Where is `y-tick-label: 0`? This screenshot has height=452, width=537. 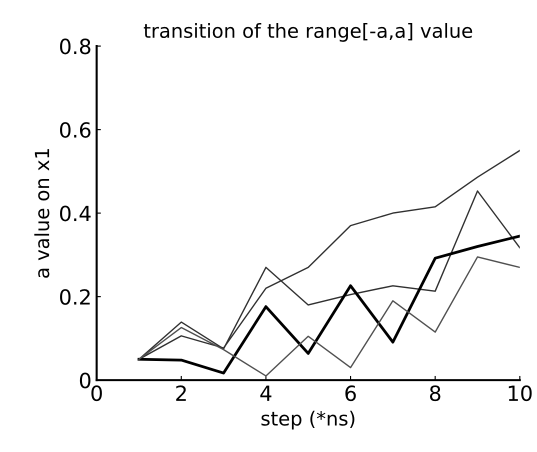 y-tick-label: 0 is located at coordinates (85, 380).